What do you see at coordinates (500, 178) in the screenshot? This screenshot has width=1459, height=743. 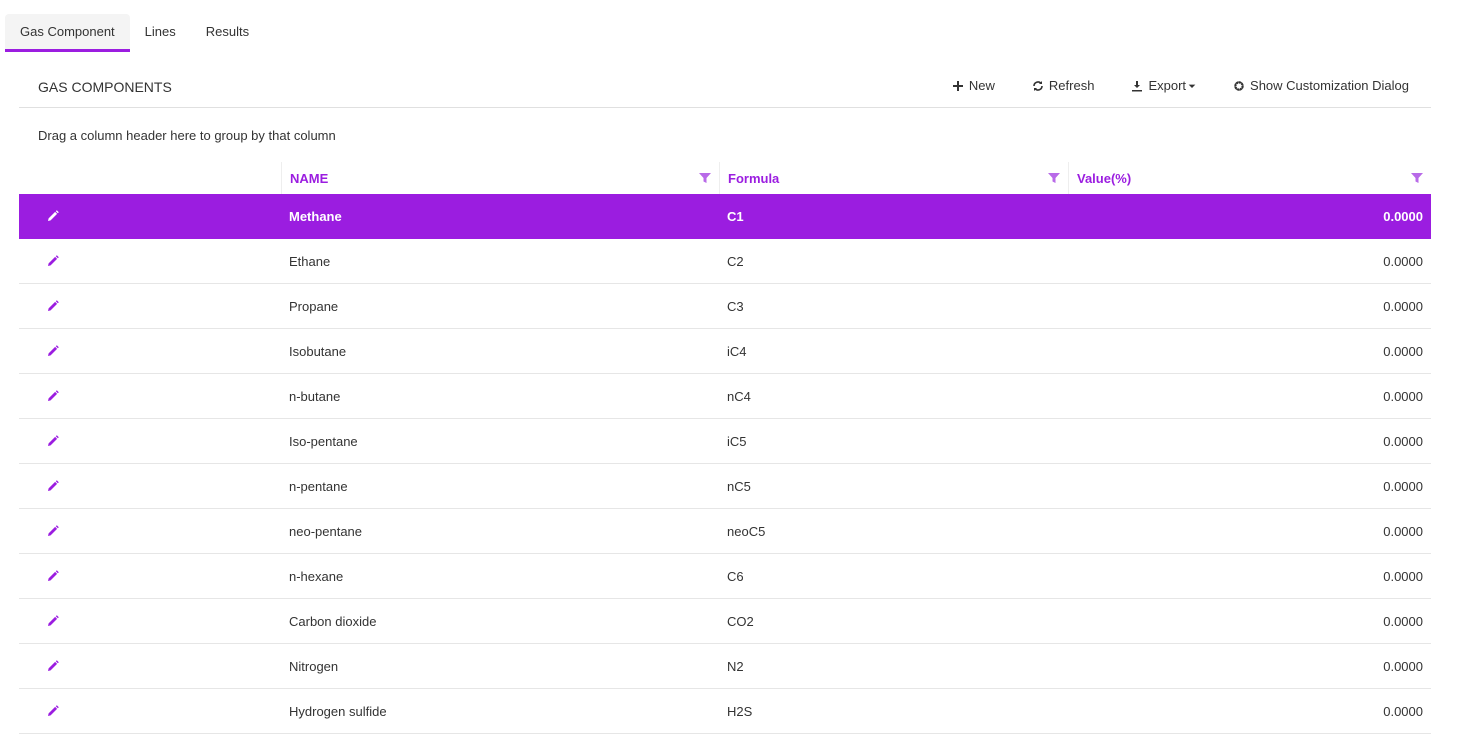 I see `header-name: NAME` at bounding box center [500, 178].